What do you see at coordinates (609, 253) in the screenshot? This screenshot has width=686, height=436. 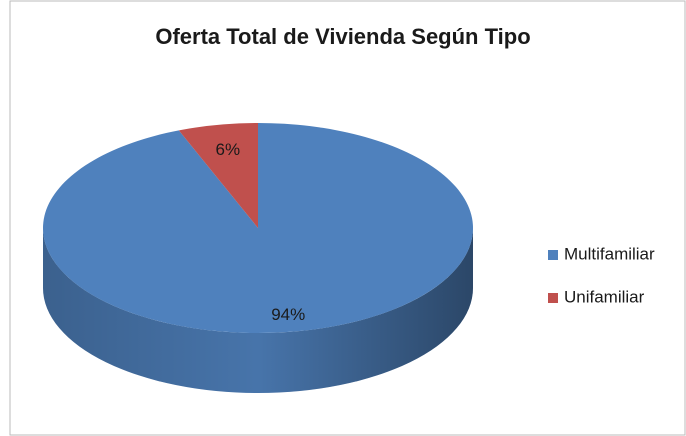 I see `legend-label: Multifamiliar` at bounding box center [609, 253].